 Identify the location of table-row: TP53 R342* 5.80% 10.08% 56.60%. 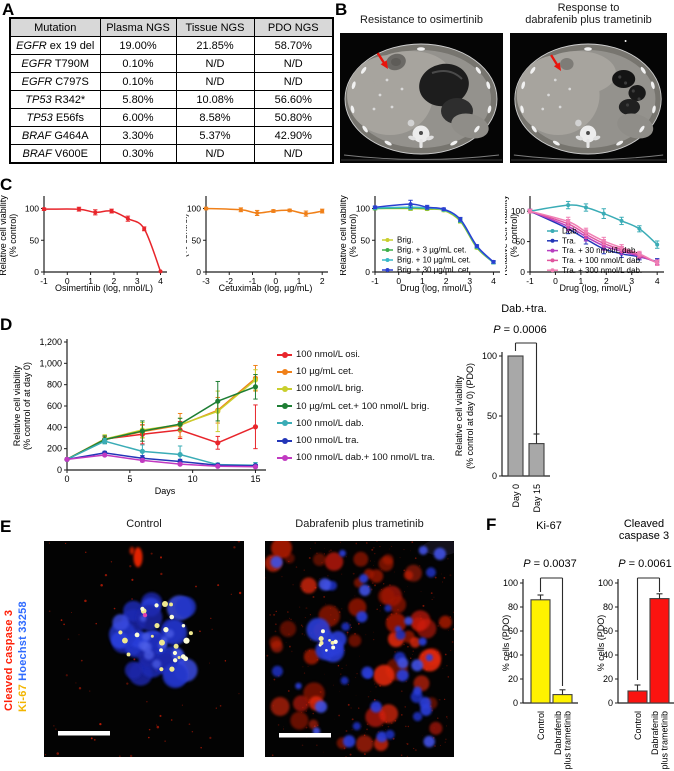
(171, 99).